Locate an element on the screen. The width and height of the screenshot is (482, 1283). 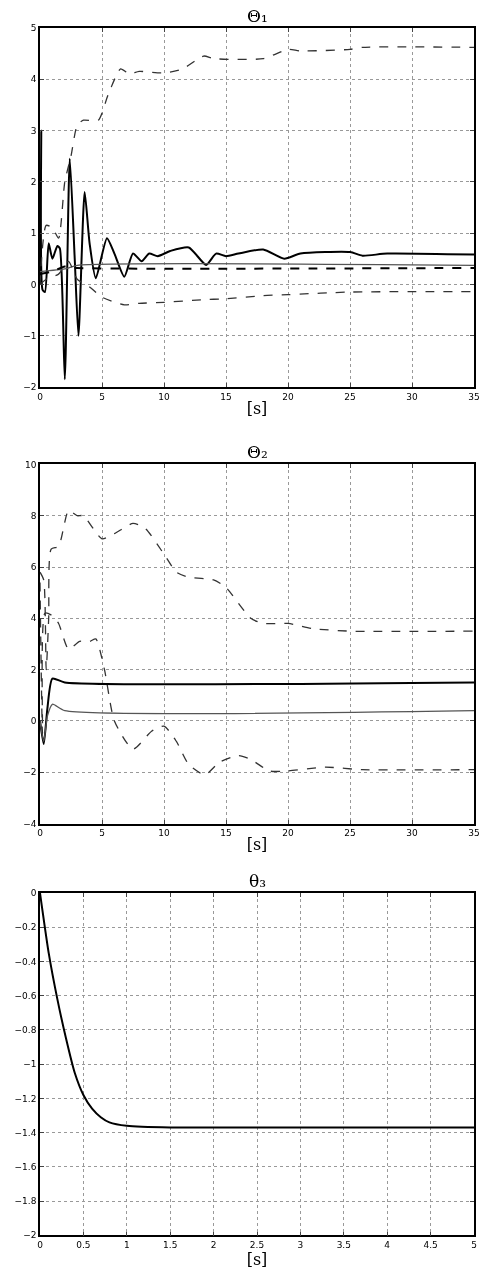
y-tick-label: −1.6 is located at coordinates (25, 1167).